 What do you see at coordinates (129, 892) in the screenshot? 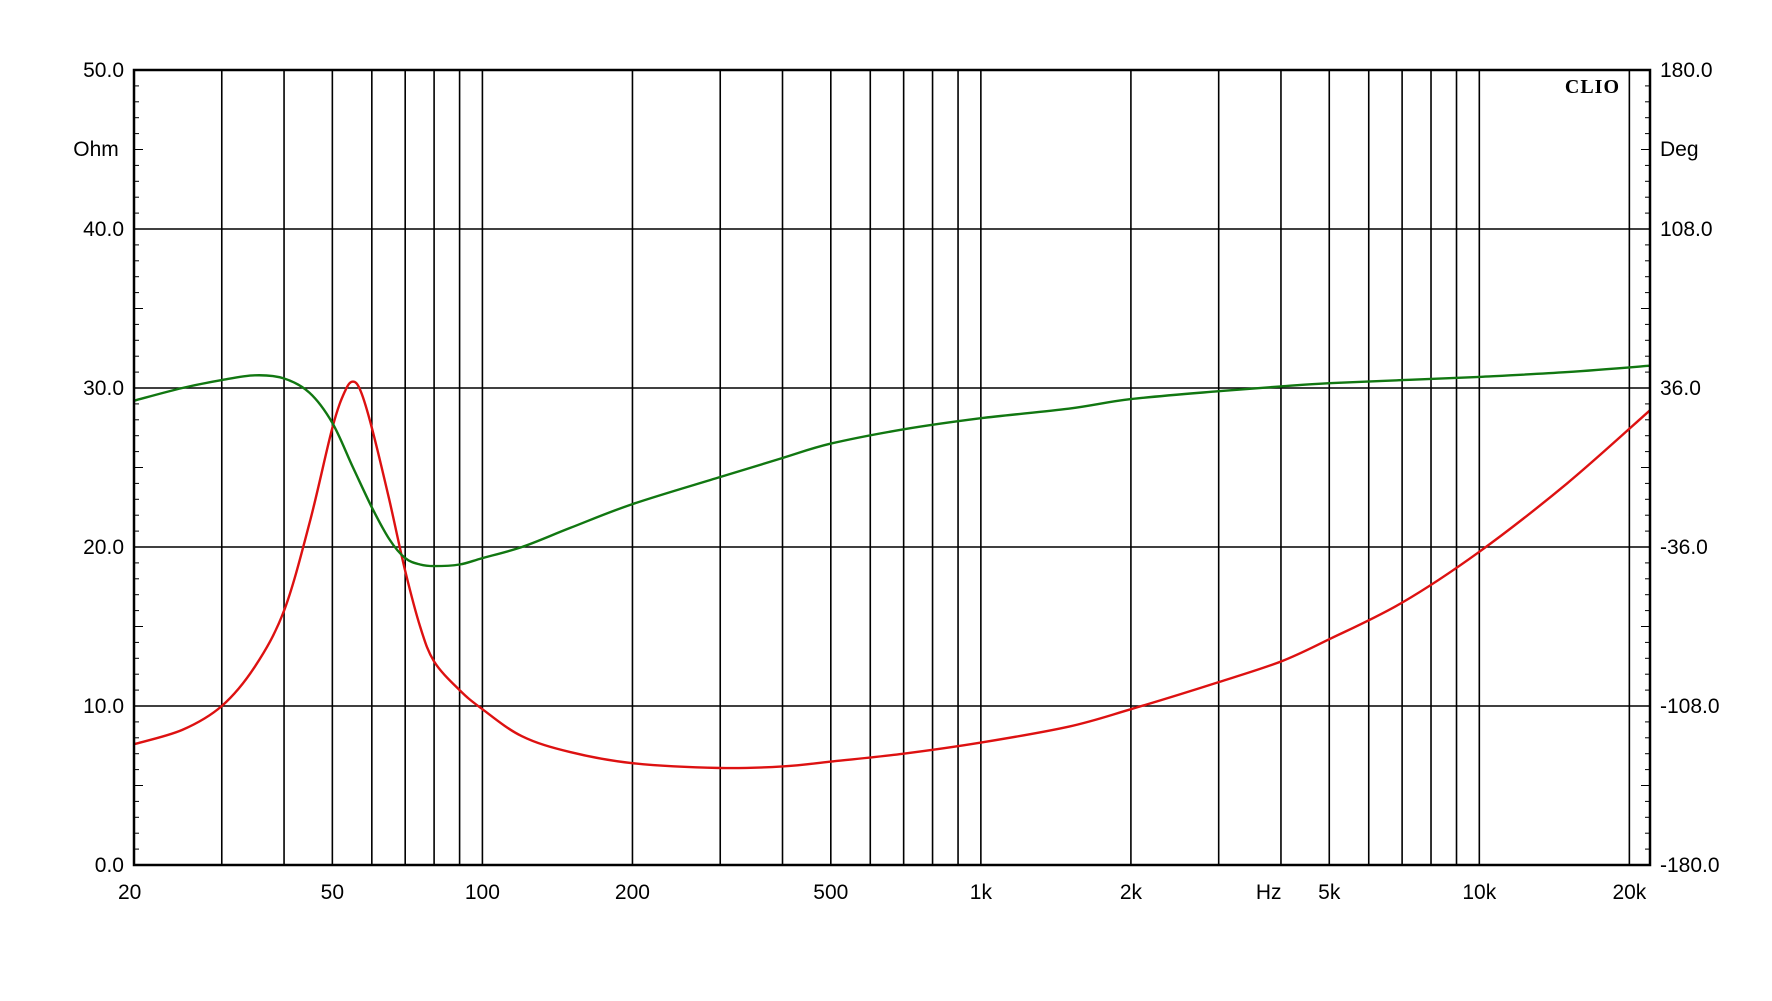
I see `x-tick-label: 20` at bounding box center [129, 892].